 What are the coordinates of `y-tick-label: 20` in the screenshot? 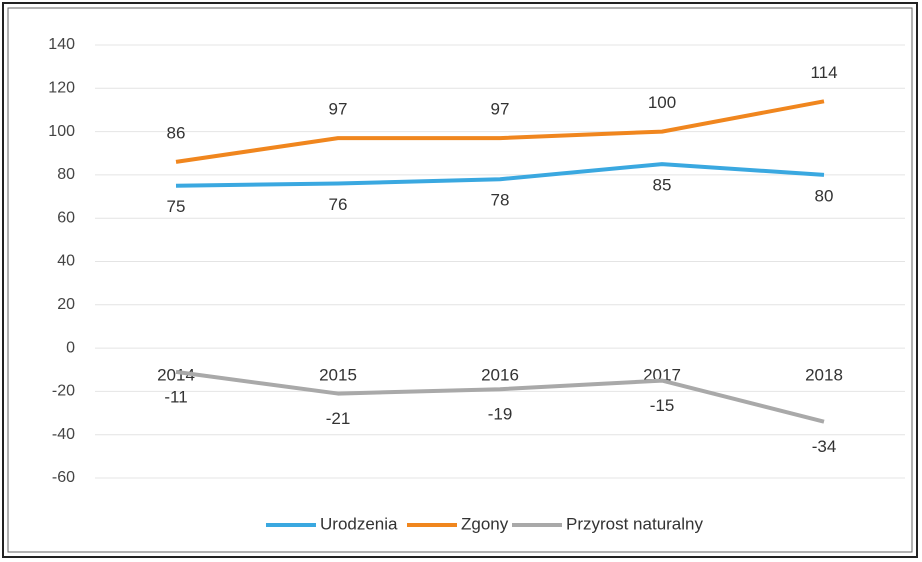 It's located at (66, 304).